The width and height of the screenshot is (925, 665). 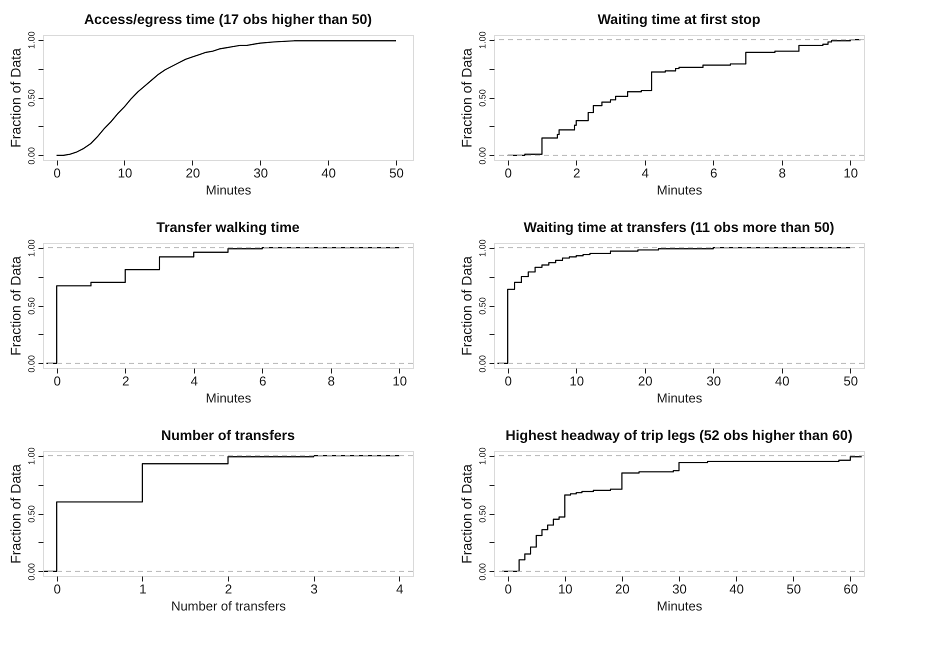 I want to click on chart-title: Waiting time at transfers (11 obs more than 50), so click(x=679, y=226).